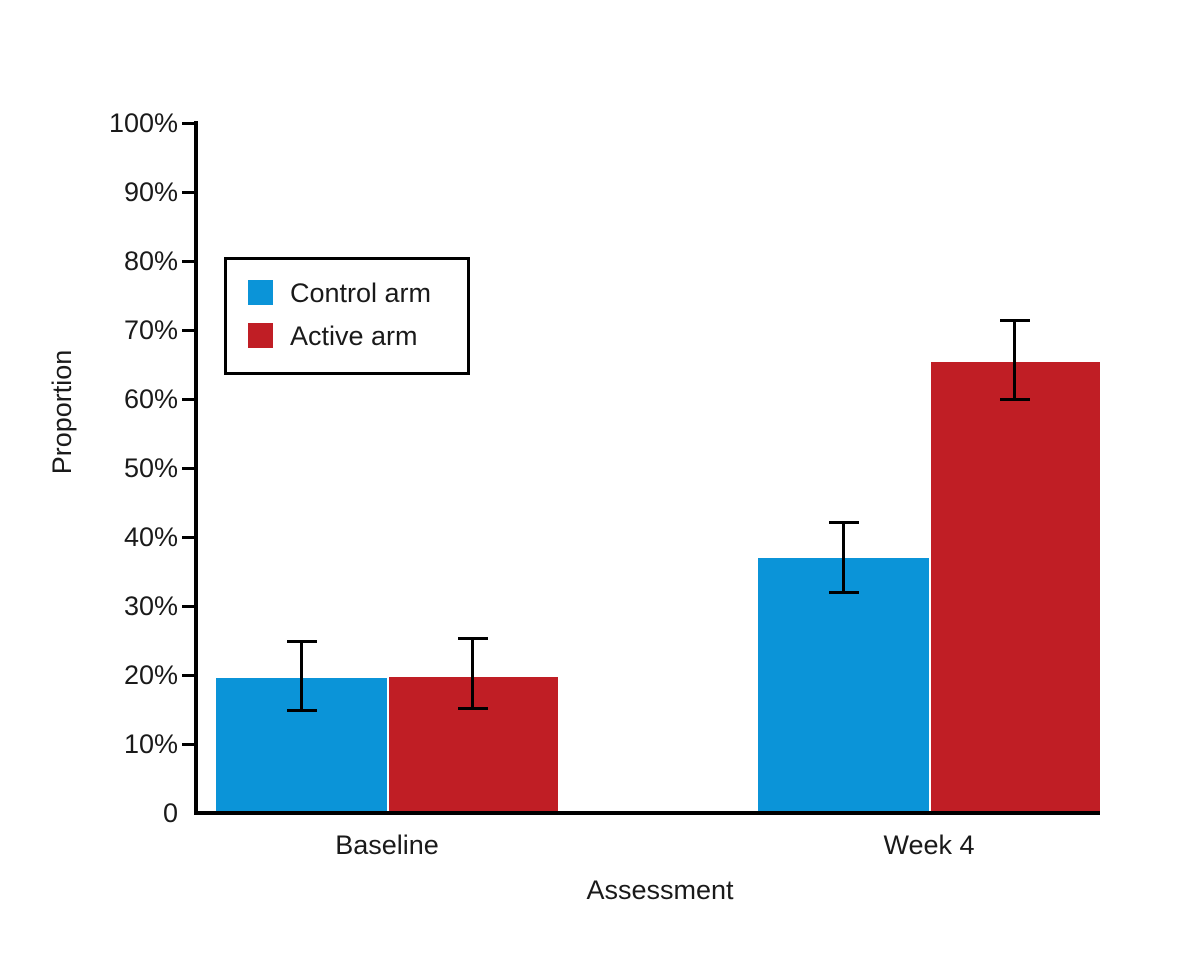 Image resolution: width=1200 pixels, height=959 pixels. I want to click on y-tick-label: 90%, so click(150, 192).